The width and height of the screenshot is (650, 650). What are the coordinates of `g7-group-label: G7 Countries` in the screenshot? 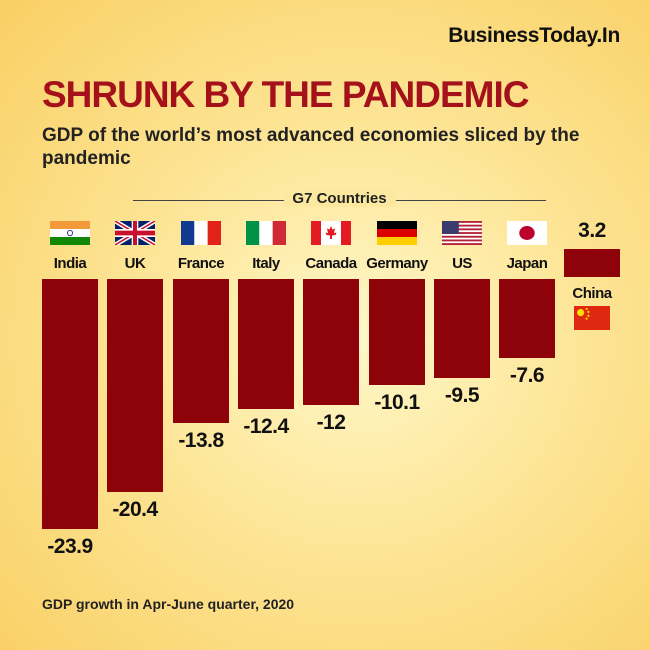 It's located at (339, 198).